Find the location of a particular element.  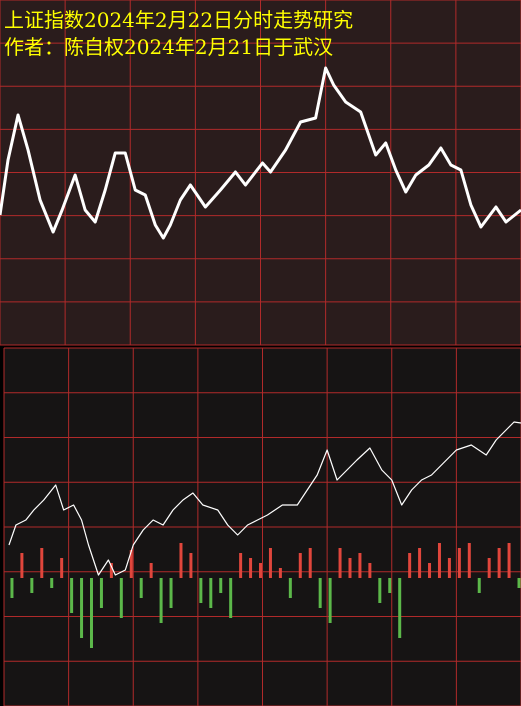

chart-title: 上证指数2024年2月22日分时走势研究 is located at coordinates (178, 20).